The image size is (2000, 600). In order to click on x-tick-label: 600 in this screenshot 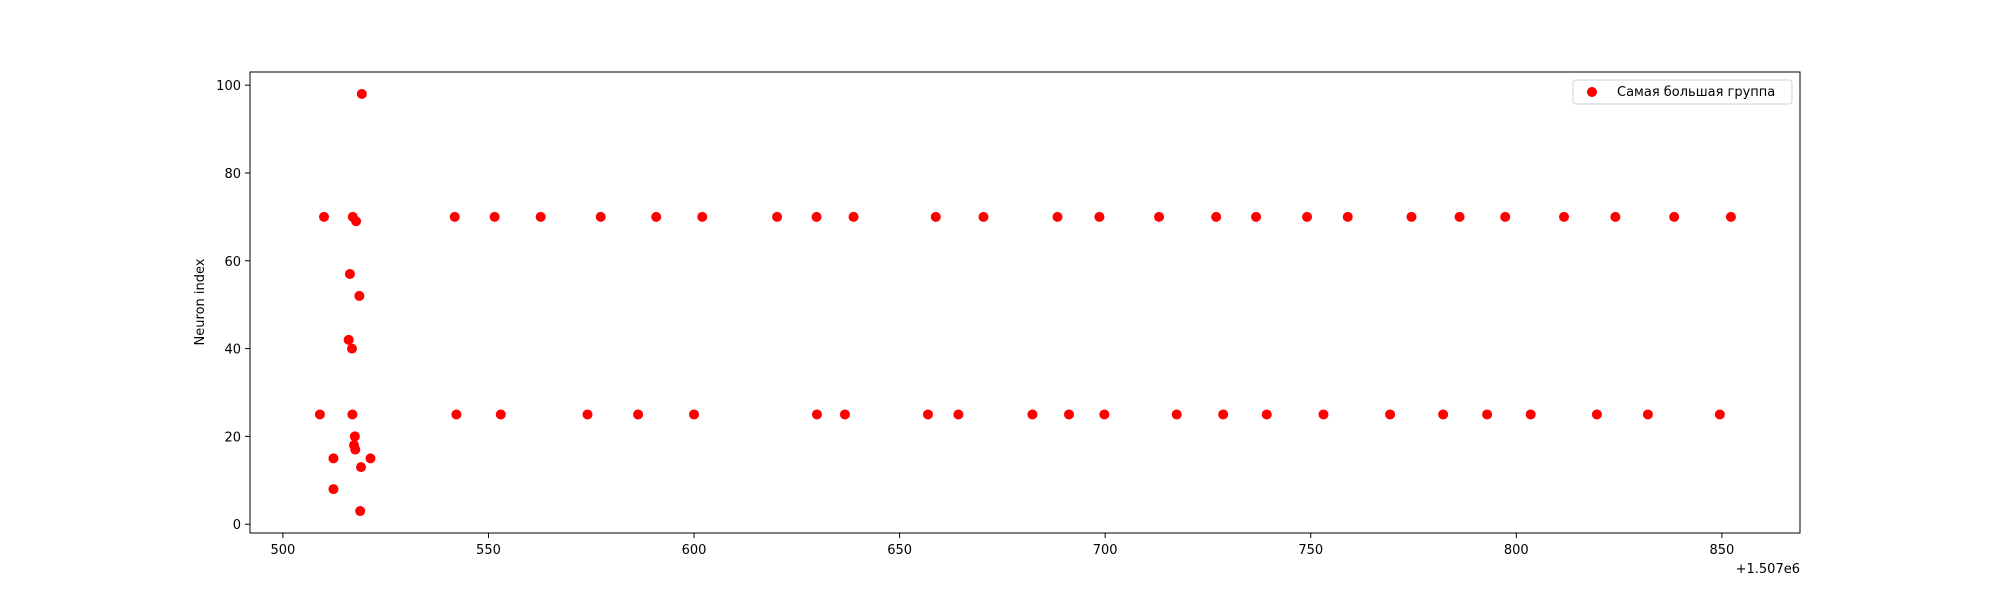, I will do `click(694, 550)`.